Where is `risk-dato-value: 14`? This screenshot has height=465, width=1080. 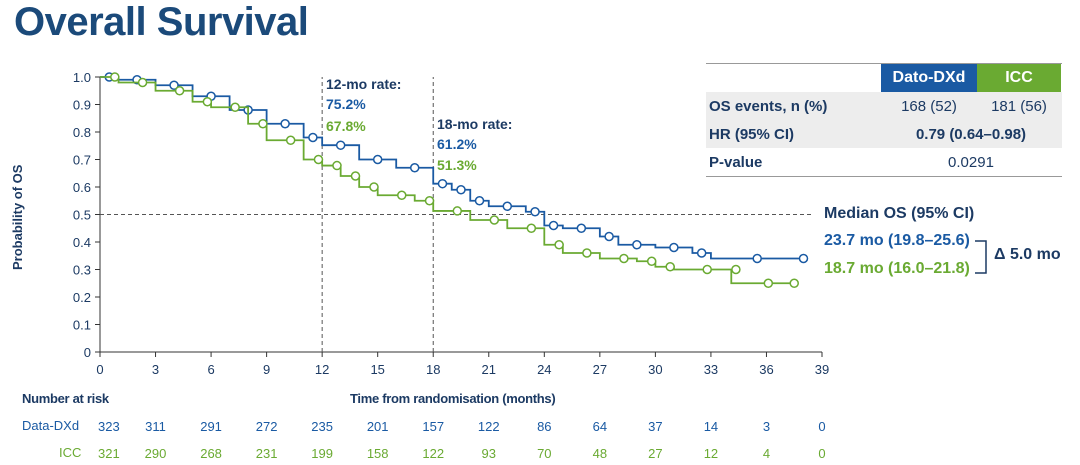
risk-dato-value: 14 is located at coordinates (711, 426).